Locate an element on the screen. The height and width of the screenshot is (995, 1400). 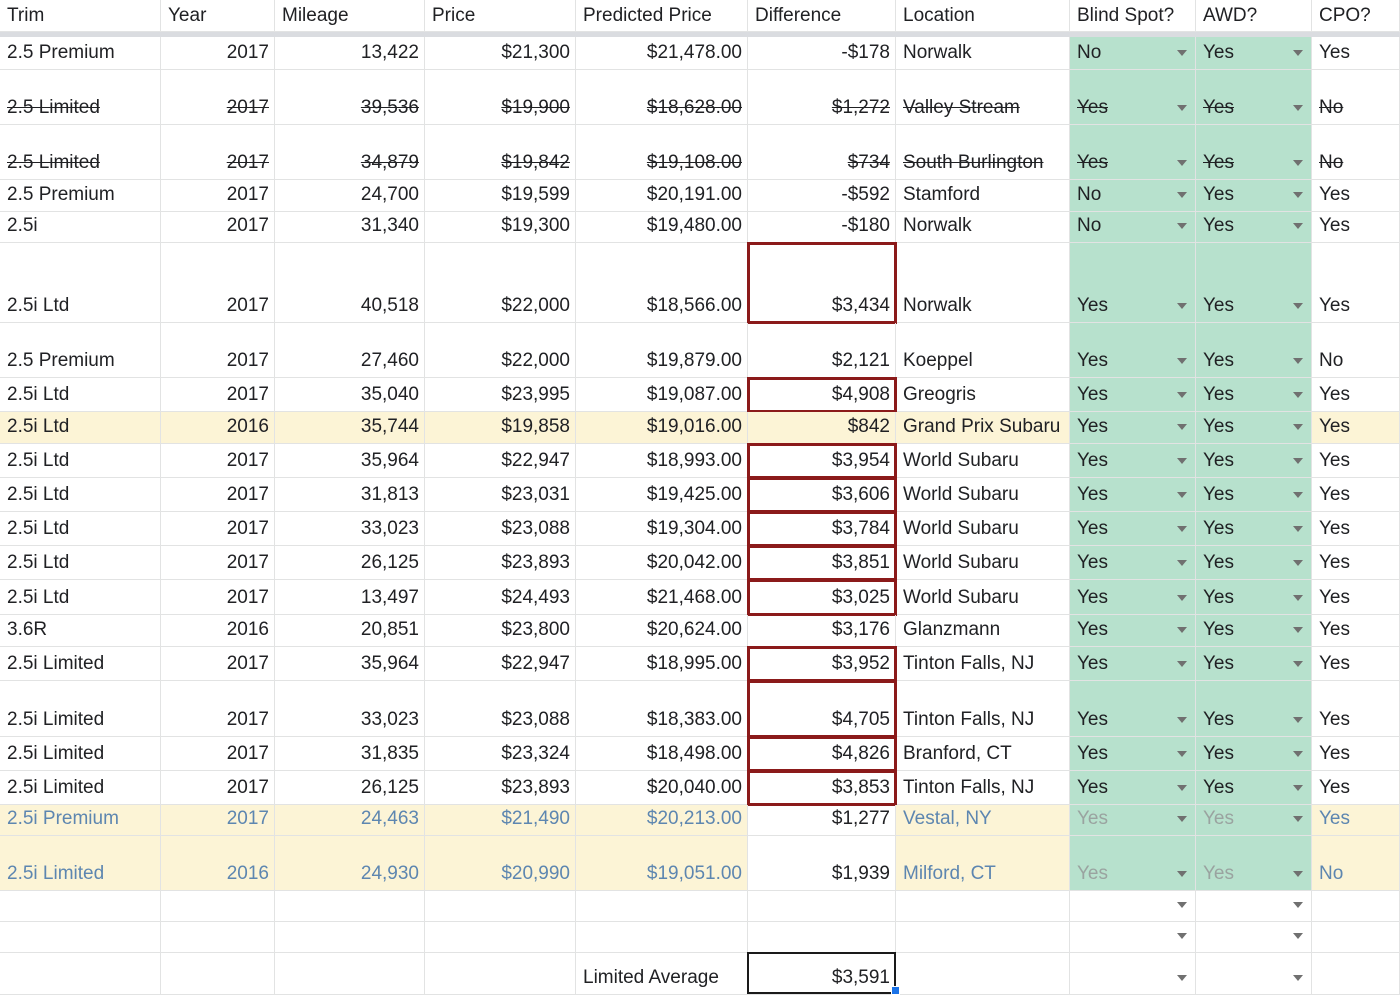
difference-cell: $2,121 is located at coordinates (822, 350).